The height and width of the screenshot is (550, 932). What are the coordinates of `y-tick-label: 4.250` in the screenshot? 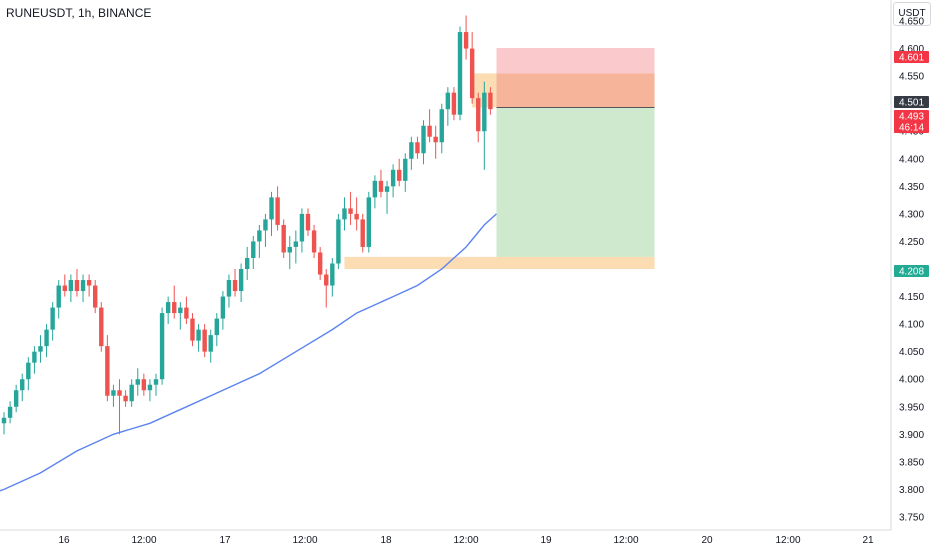 It's located at (911, 242).